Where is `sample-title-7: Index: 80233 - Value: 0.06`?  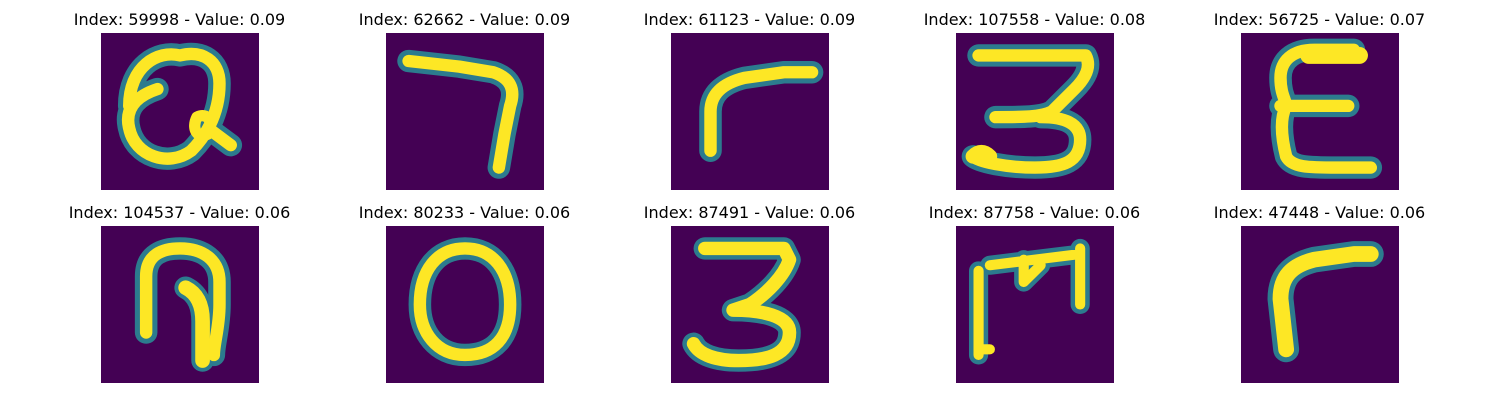 sample-title-7: Index: 80233 - Value: 0.06 is located at coordinates (464, 212).